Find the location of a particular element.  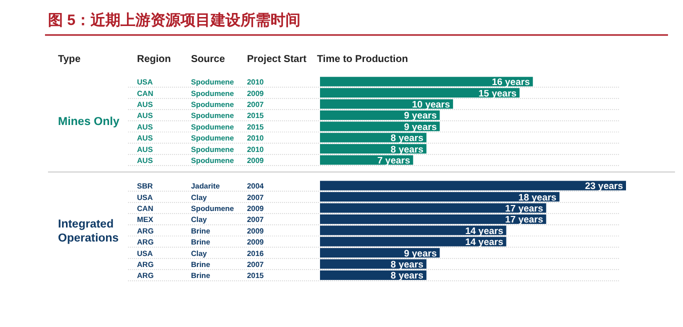

x-axis-title: Time to Production is located at coordinates (362, 59).